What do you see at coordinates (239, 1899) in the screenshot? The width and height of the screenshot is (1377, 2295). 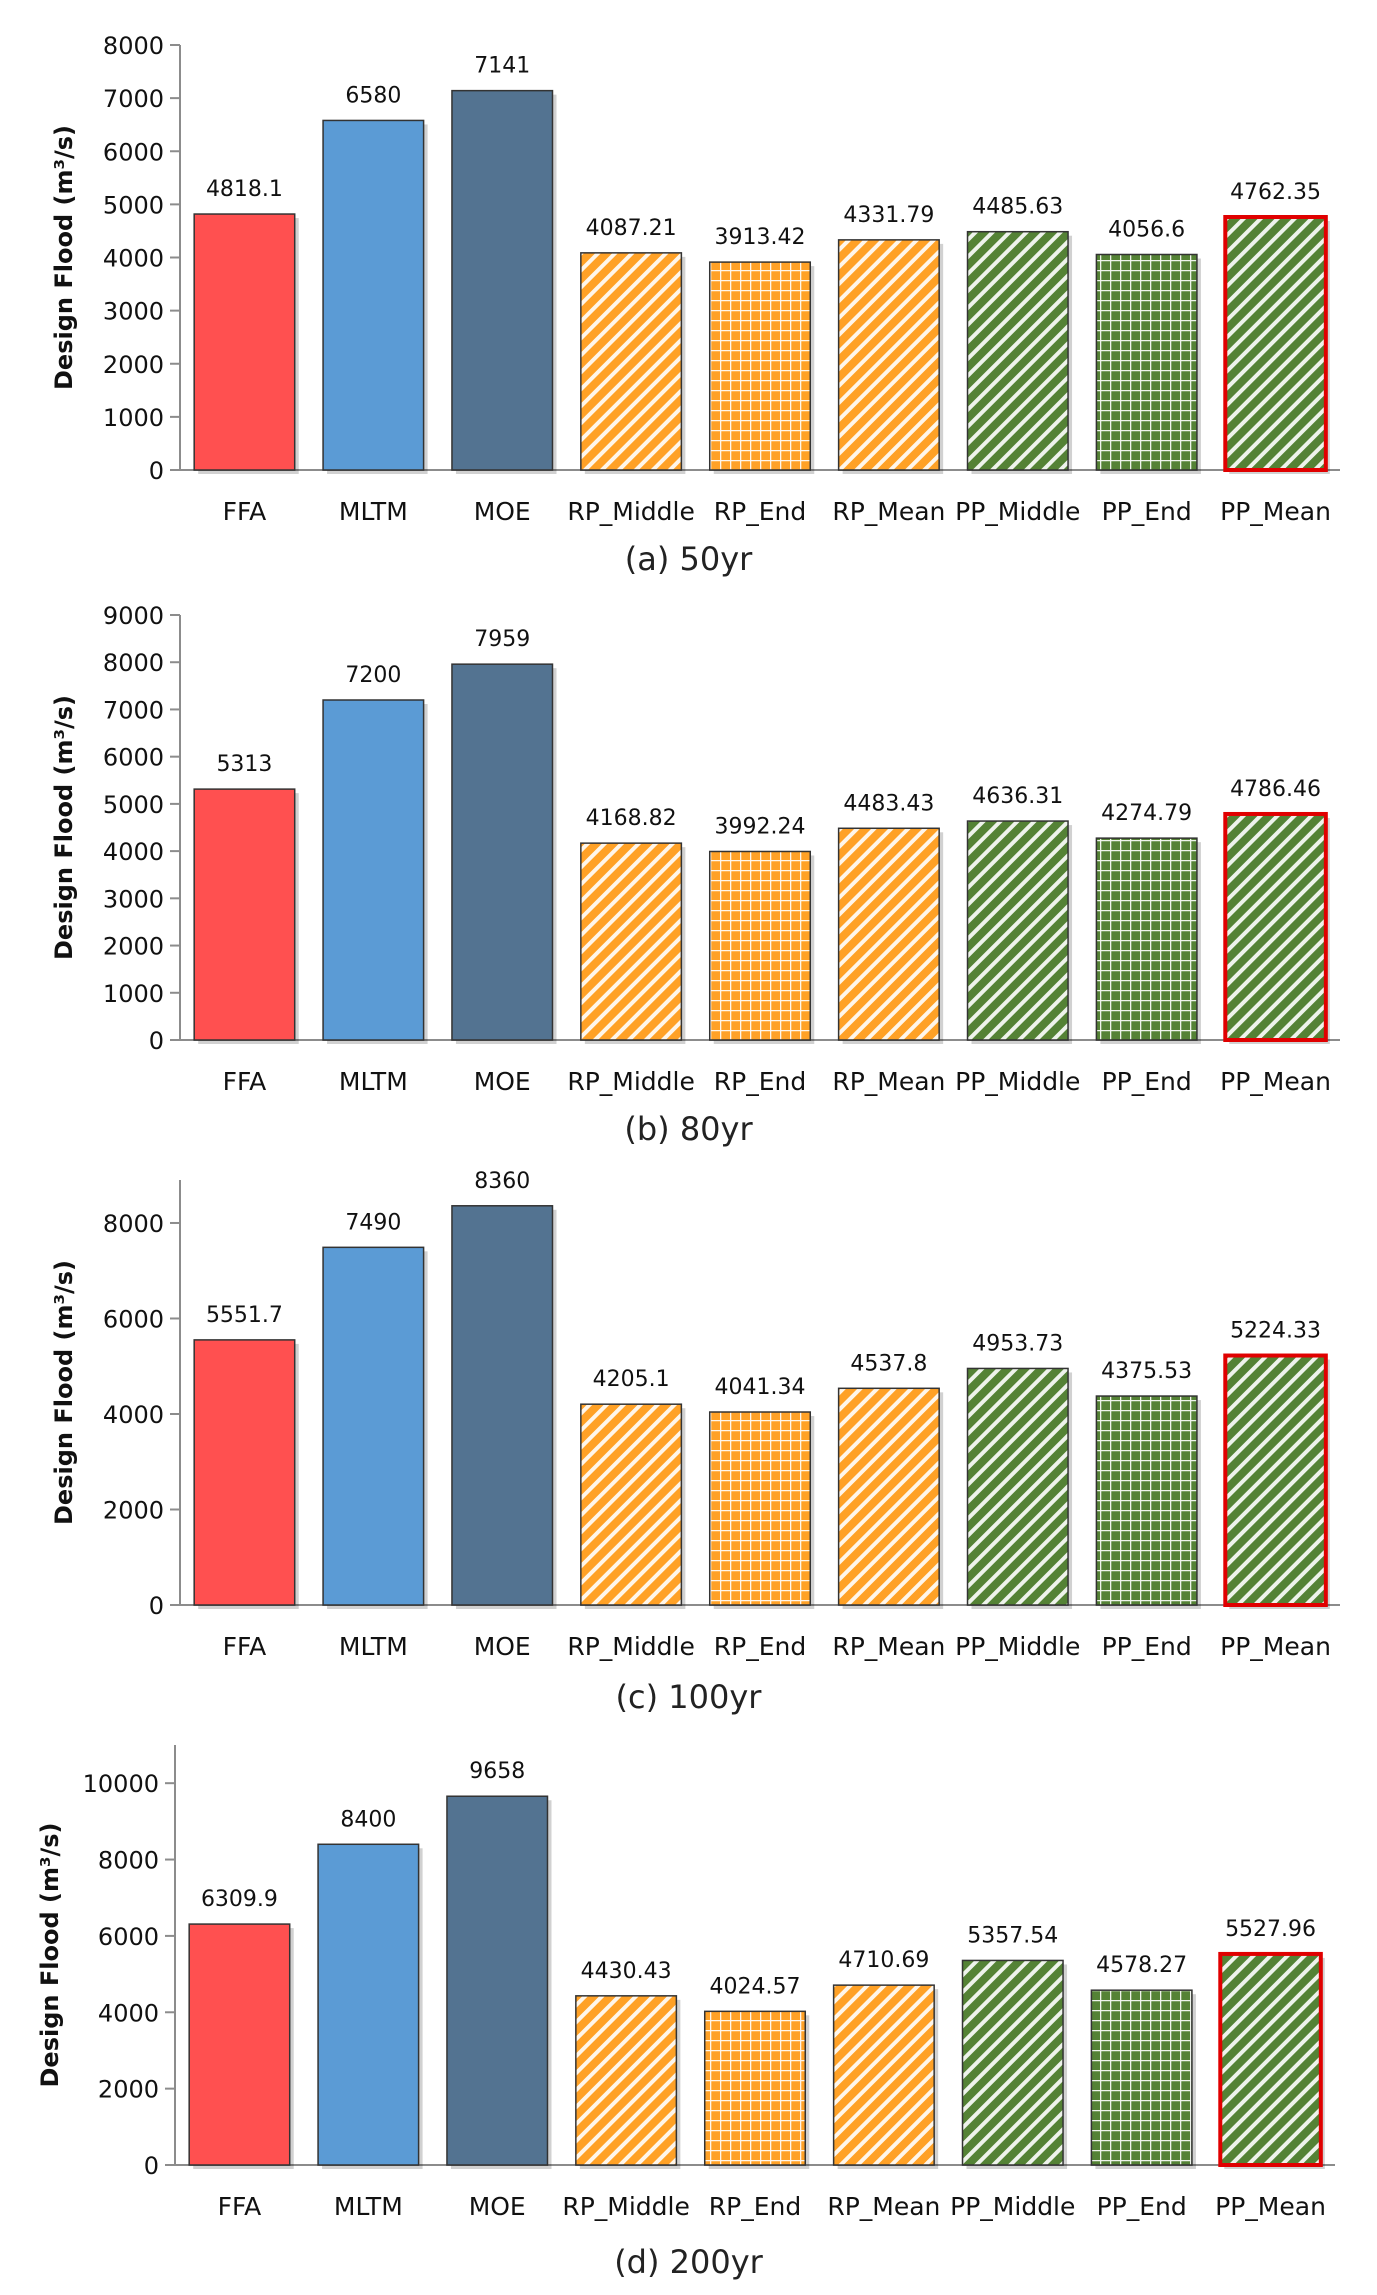 I see `data-label: 6309.9` at bounding box center [239, 1899].